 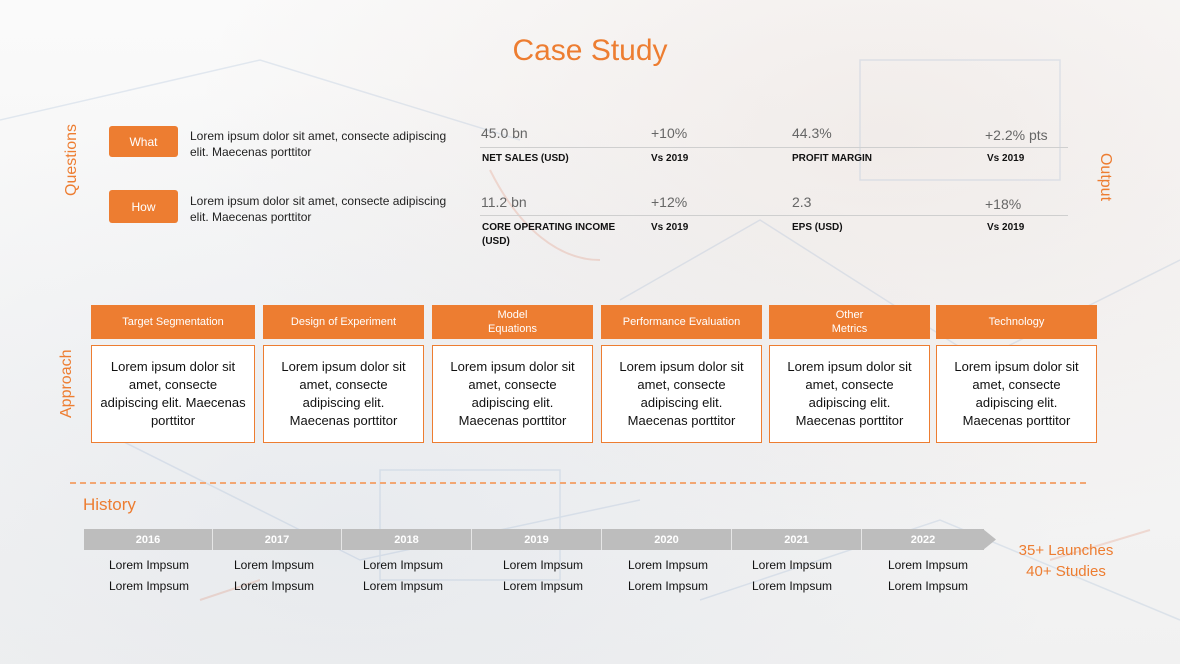 What do you see at coordinates (812, 133) in the screenshot?
I see `profit-margin-value: 44.3%` at bounding box center [812, 133].